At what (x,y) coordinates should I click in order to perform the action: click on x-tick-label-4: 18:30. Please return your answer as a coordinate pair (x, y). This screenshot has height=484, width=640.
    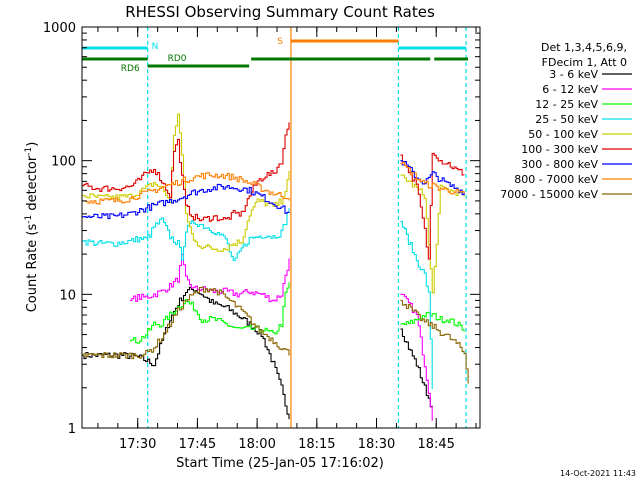
    Looking at the image, I should click on (376, 444).